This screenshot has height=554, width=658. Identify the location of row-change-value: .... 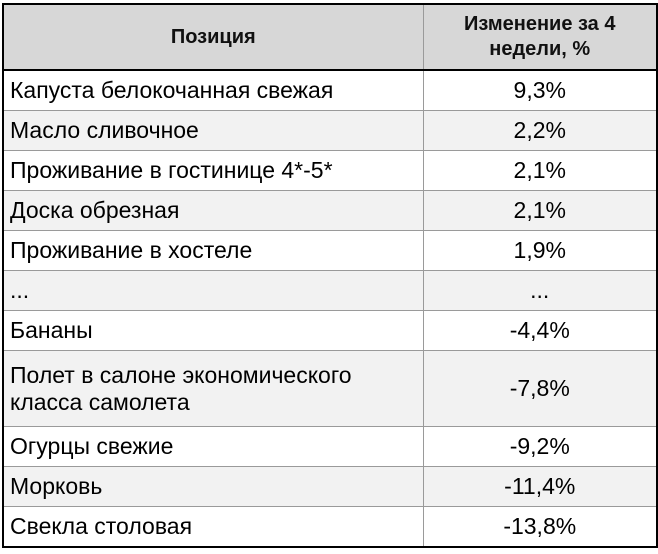
(540, 290).